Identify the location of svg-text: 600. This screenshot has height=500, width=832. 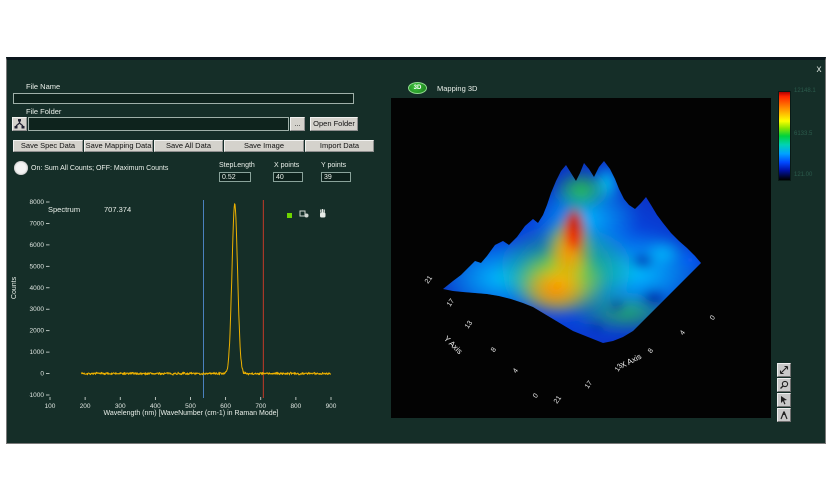
(225, 406).